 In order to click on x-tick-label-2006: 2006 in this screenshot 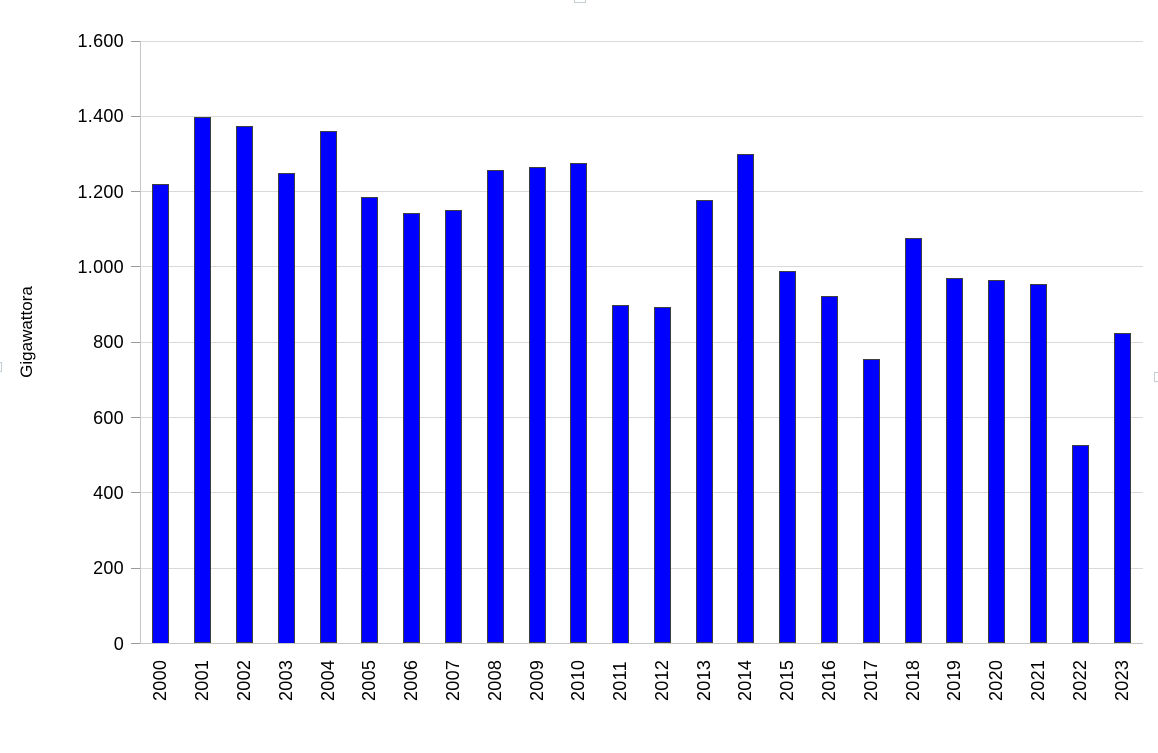, I will do `click(411, 680)`.